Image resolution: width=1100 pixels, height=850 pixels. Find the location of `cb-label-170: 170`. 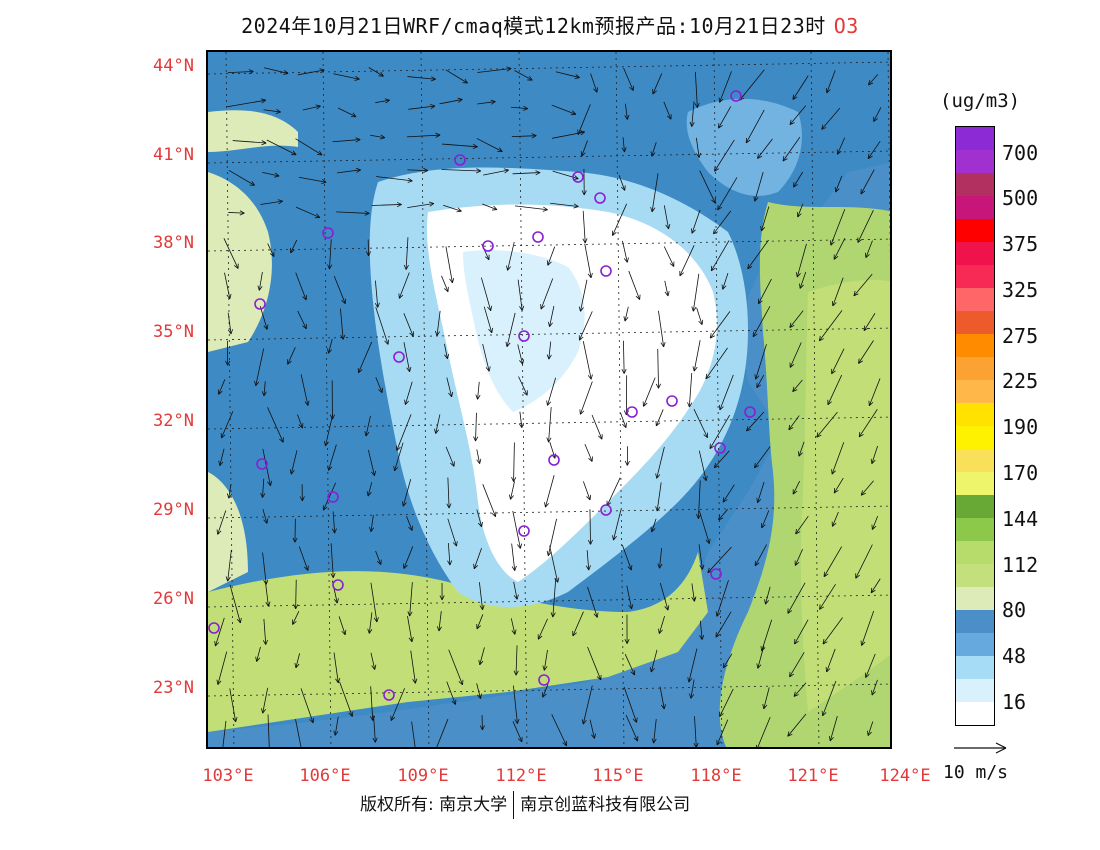

cb-label-170: 170 is located at coordinates (1020, 473).